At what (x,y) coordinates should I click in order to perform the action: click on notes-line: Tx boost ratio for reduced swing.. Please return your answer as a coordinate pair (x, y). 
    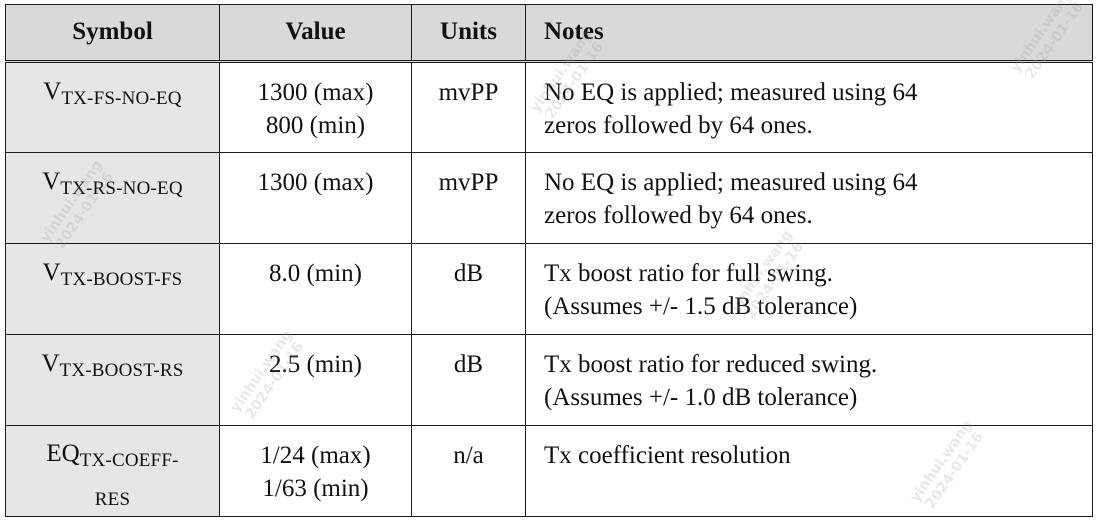
    Looking at the image, I should click on (711, 364).